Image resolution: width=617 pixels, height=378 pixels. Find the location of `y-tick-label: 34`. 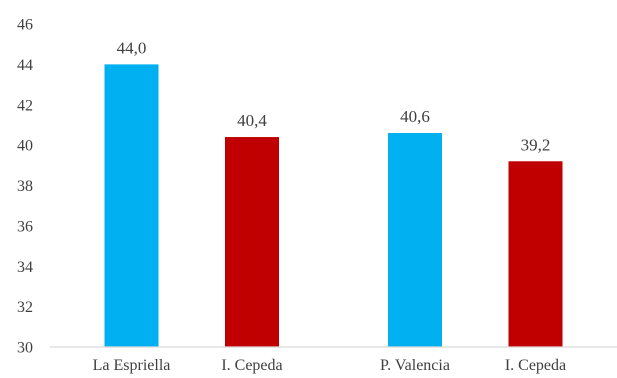

y-tick-label: 34 is located at coordinates (25, 267).